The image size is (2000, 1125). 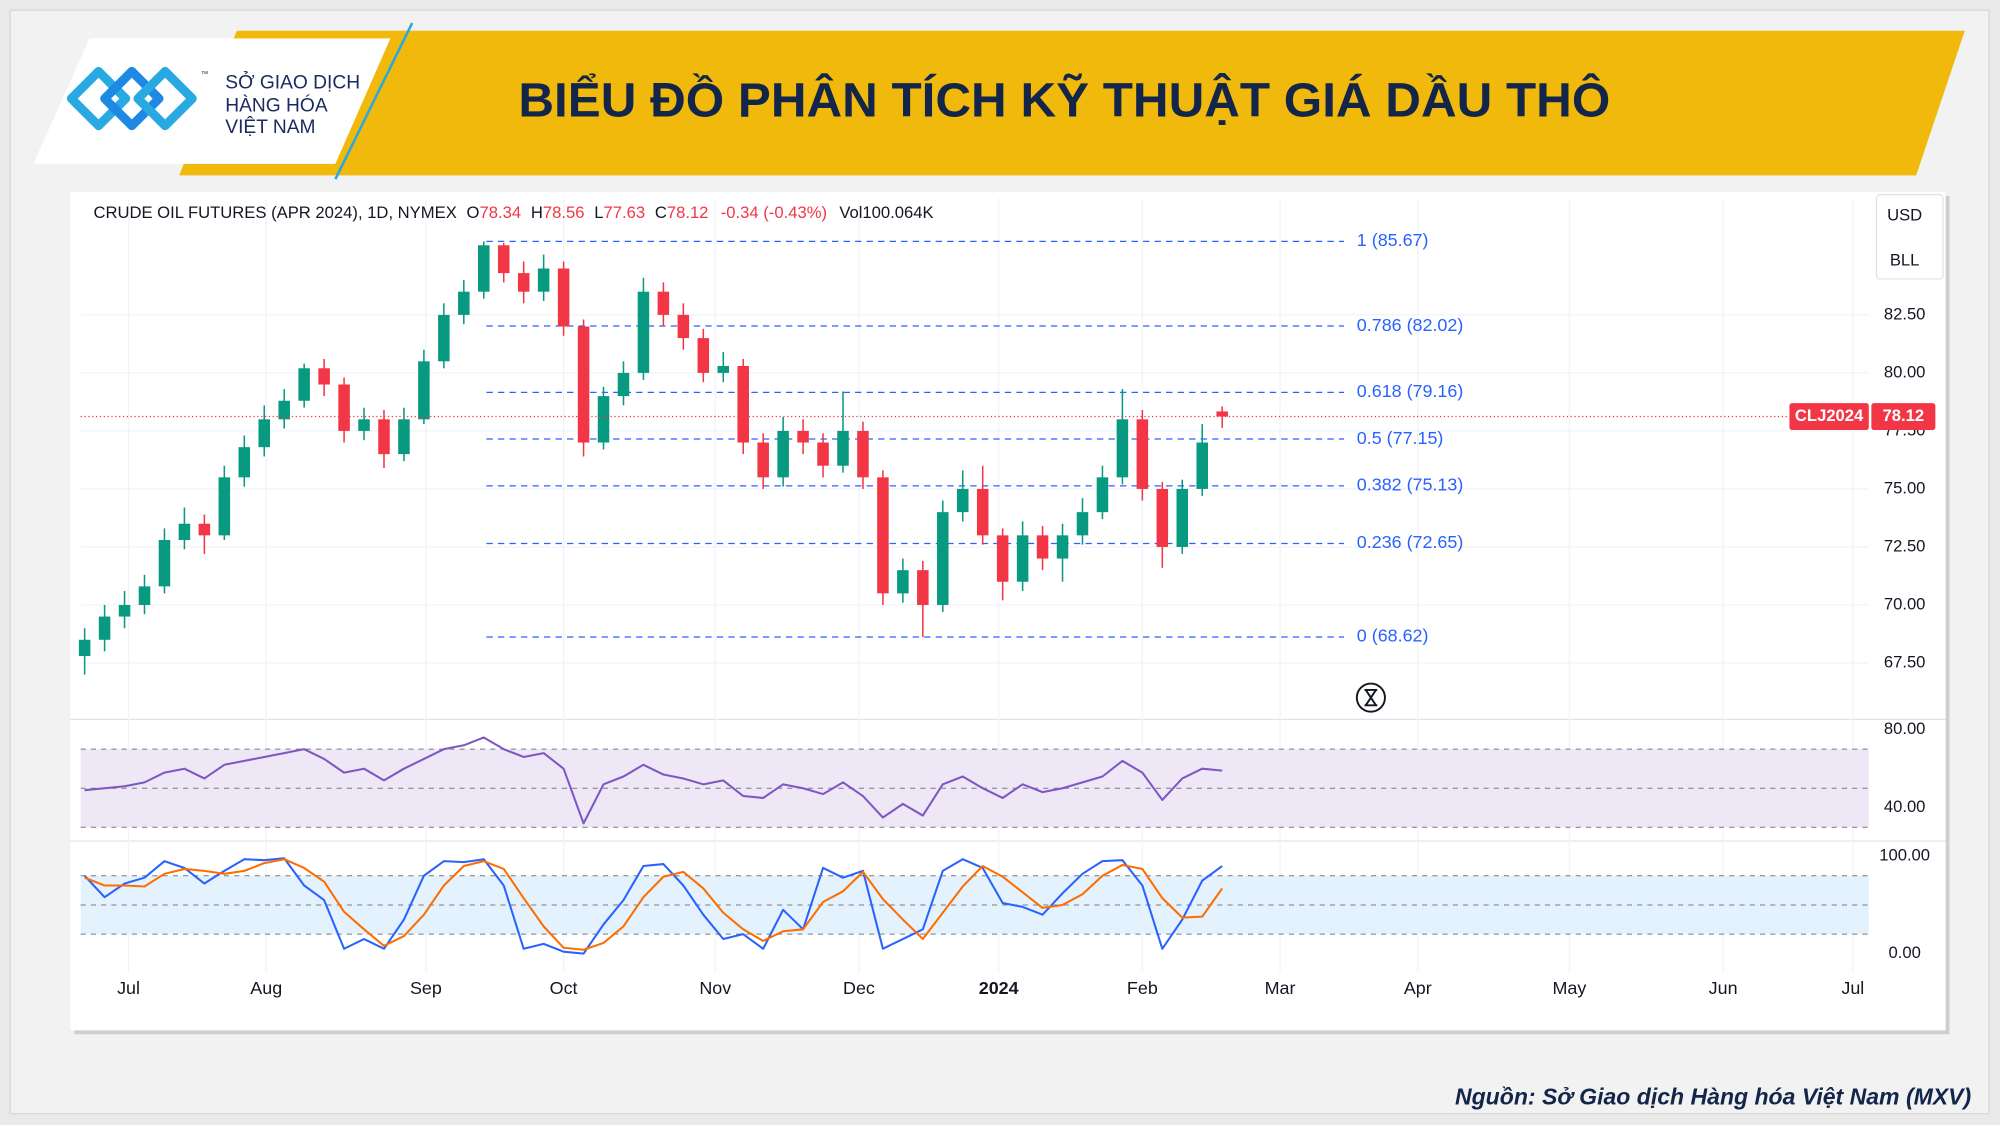 I want to click on low-value: 77.63, so click(x=624, y=212).